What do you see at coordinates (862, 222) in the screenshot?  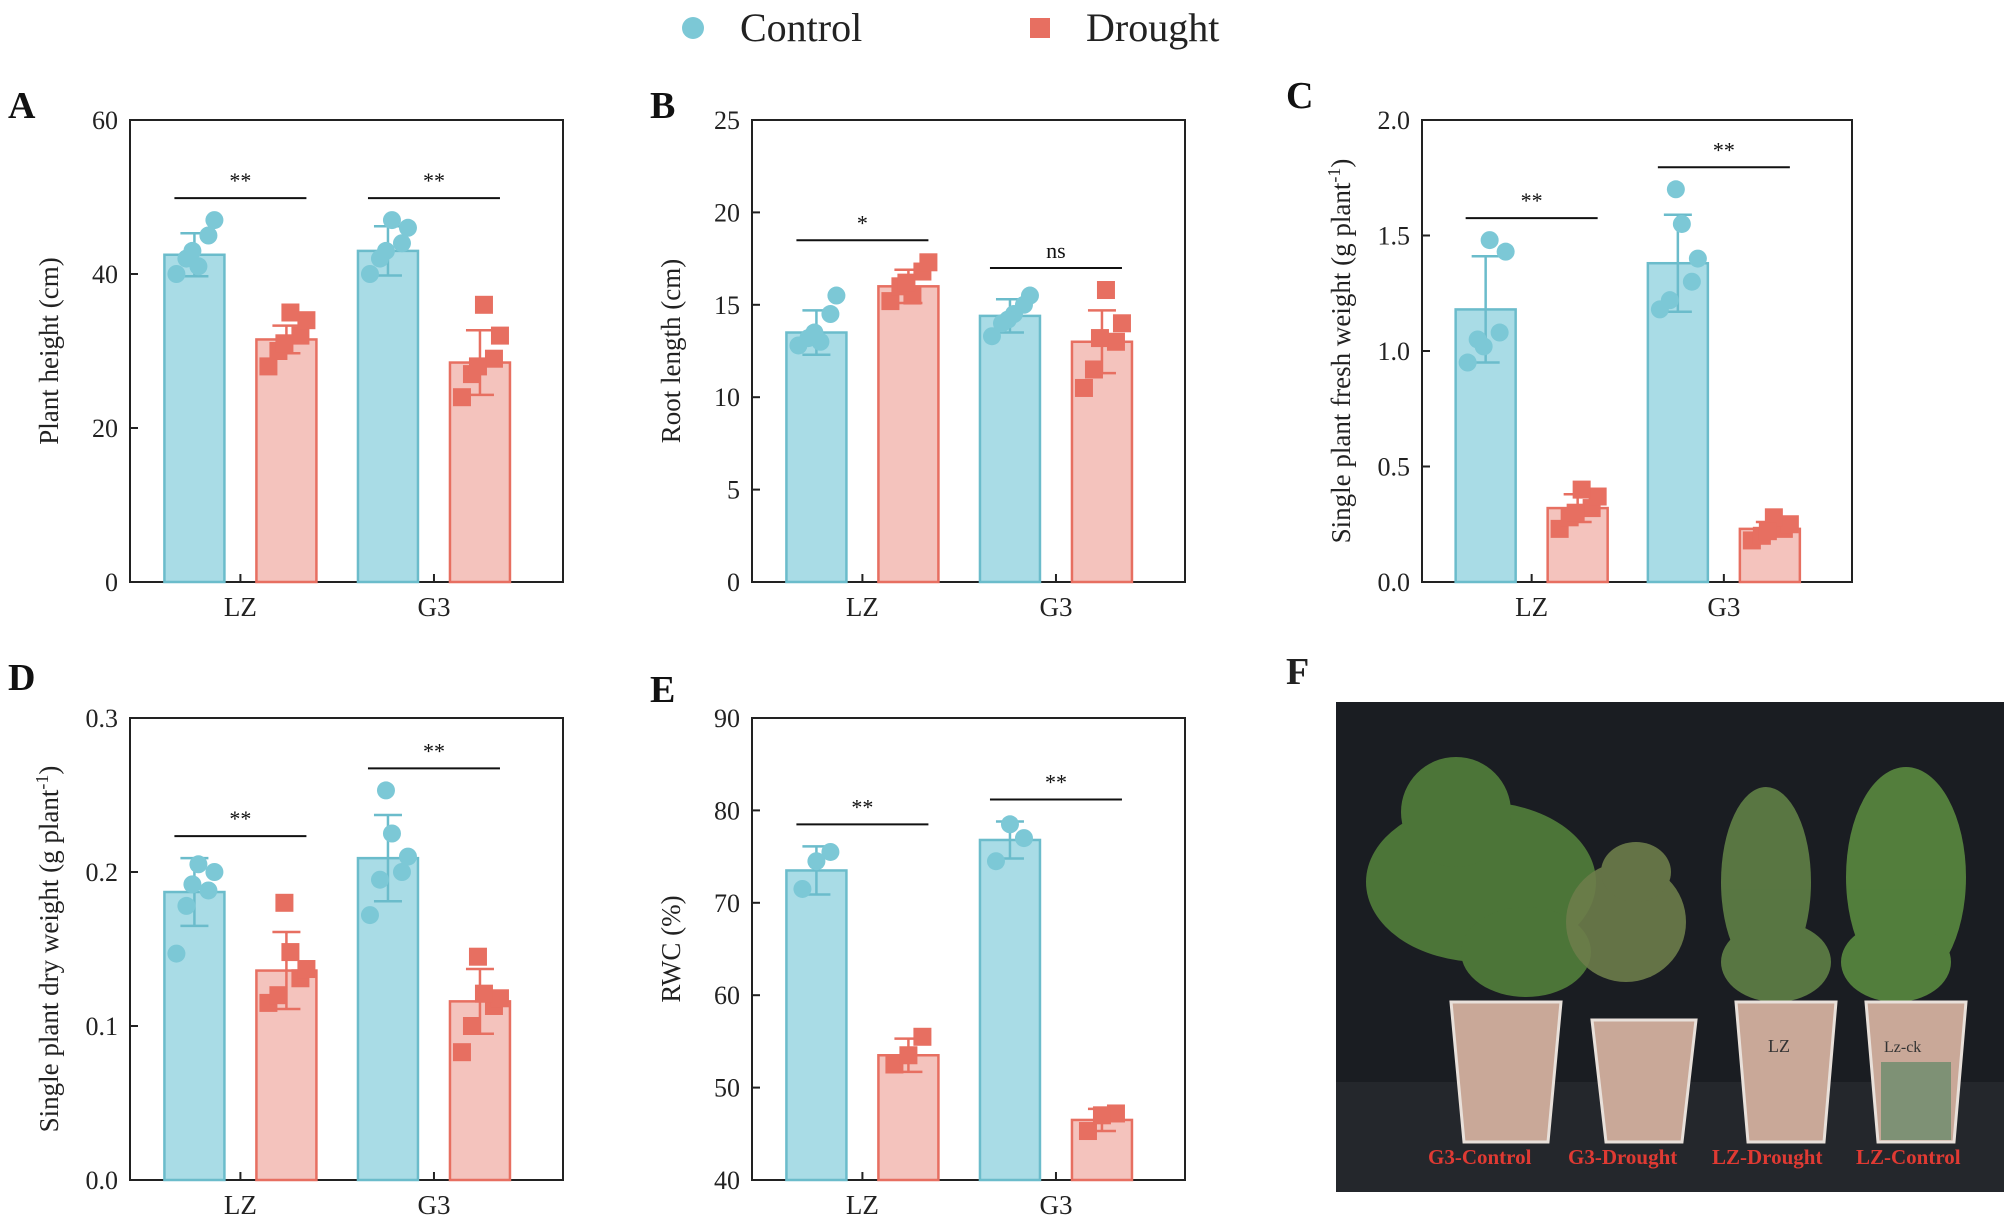 I see `significance-label: *` at bounding box center [862, 222].